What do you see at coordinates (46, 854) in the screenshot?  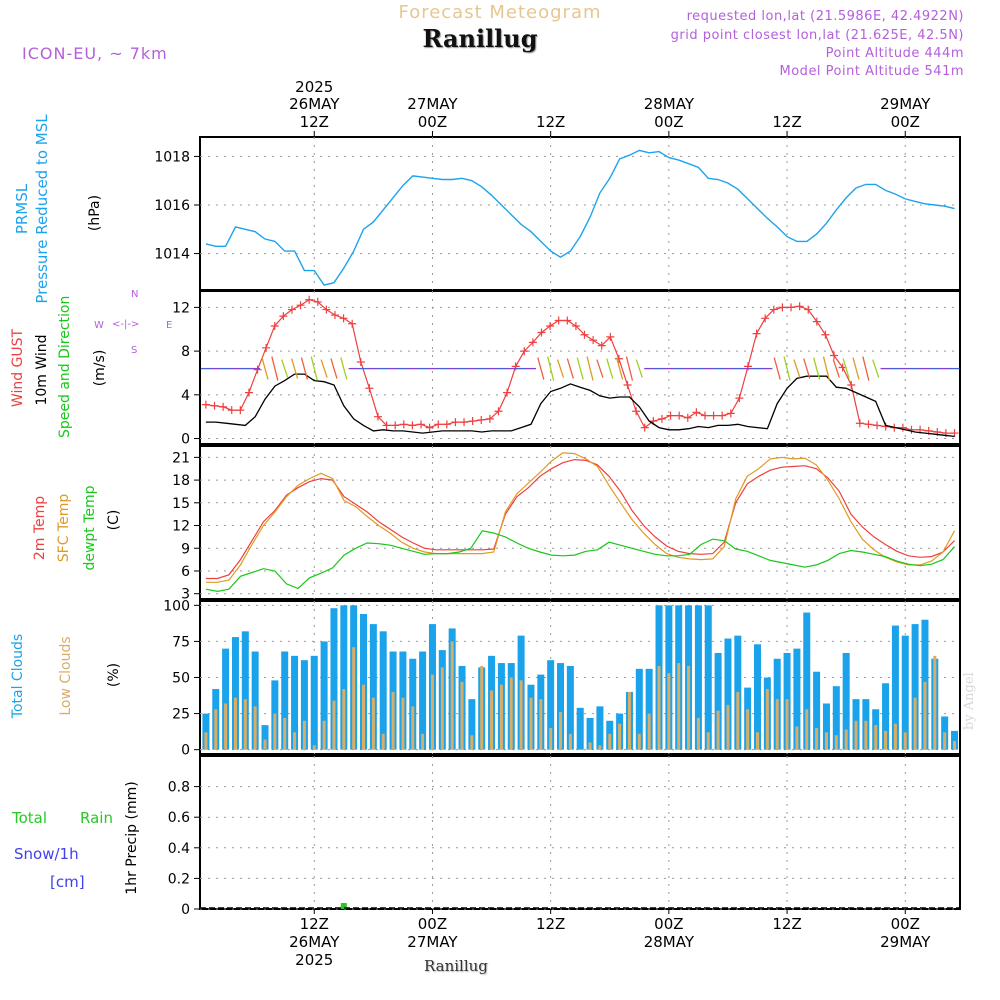 I see `snow-label-1: Snow/1h` at bounding box center [46, 854].